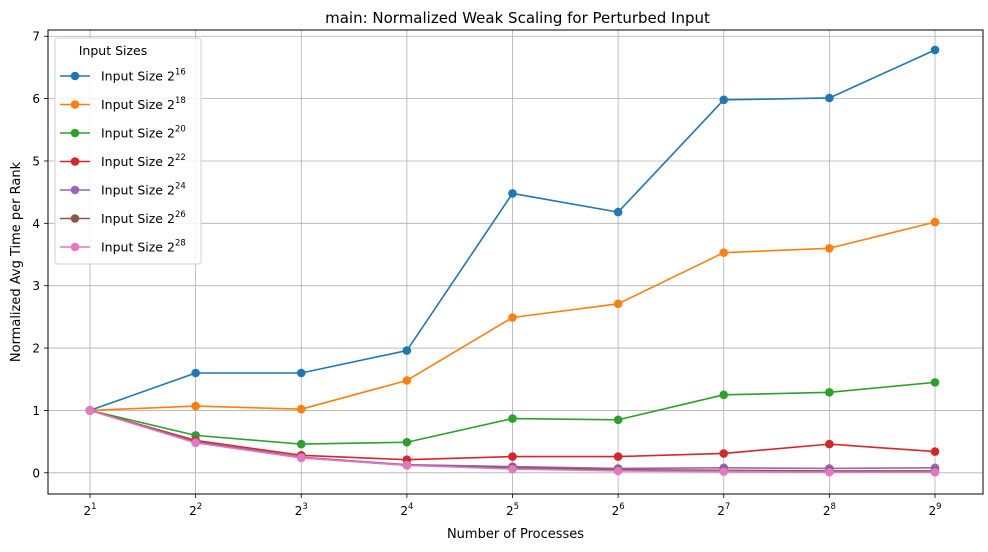 The image size is (988, 552). Describe the element at coordinates (195, 510) in the screenshot. I see `x-tick-label: 22` at that location.